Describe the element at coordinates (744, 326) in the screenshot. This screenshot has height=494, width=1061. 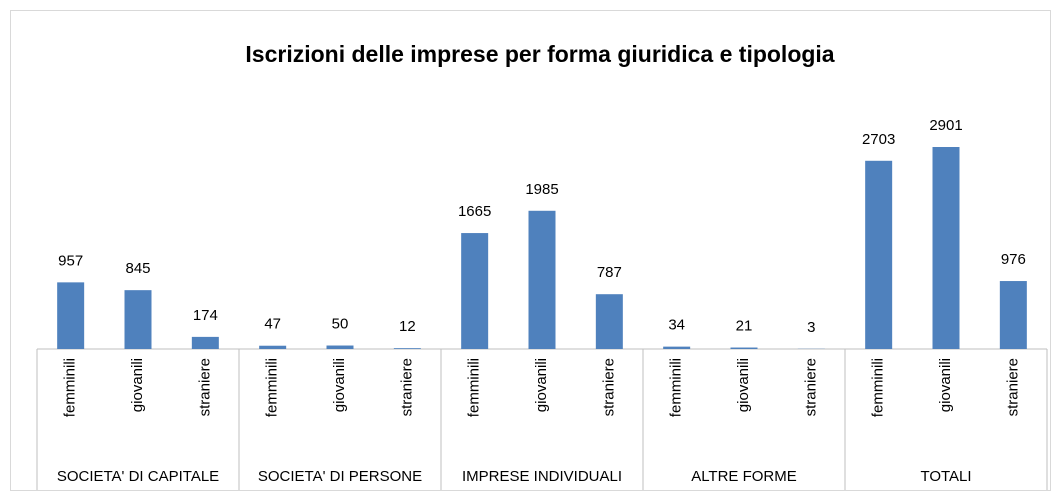
I see `data-label: 21` at that location.